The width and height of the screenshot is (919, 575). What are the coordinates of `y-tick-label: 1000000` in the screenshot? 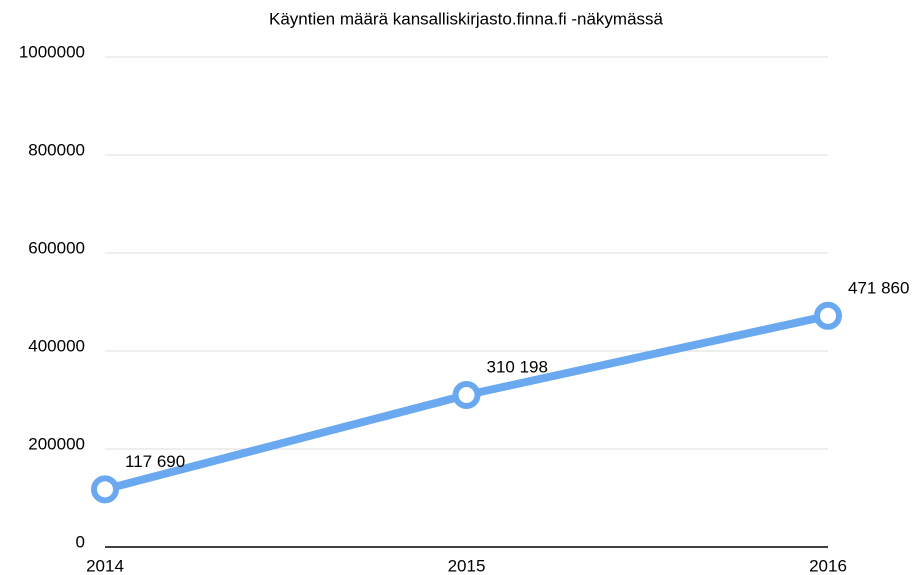 It's located at (52, 51).